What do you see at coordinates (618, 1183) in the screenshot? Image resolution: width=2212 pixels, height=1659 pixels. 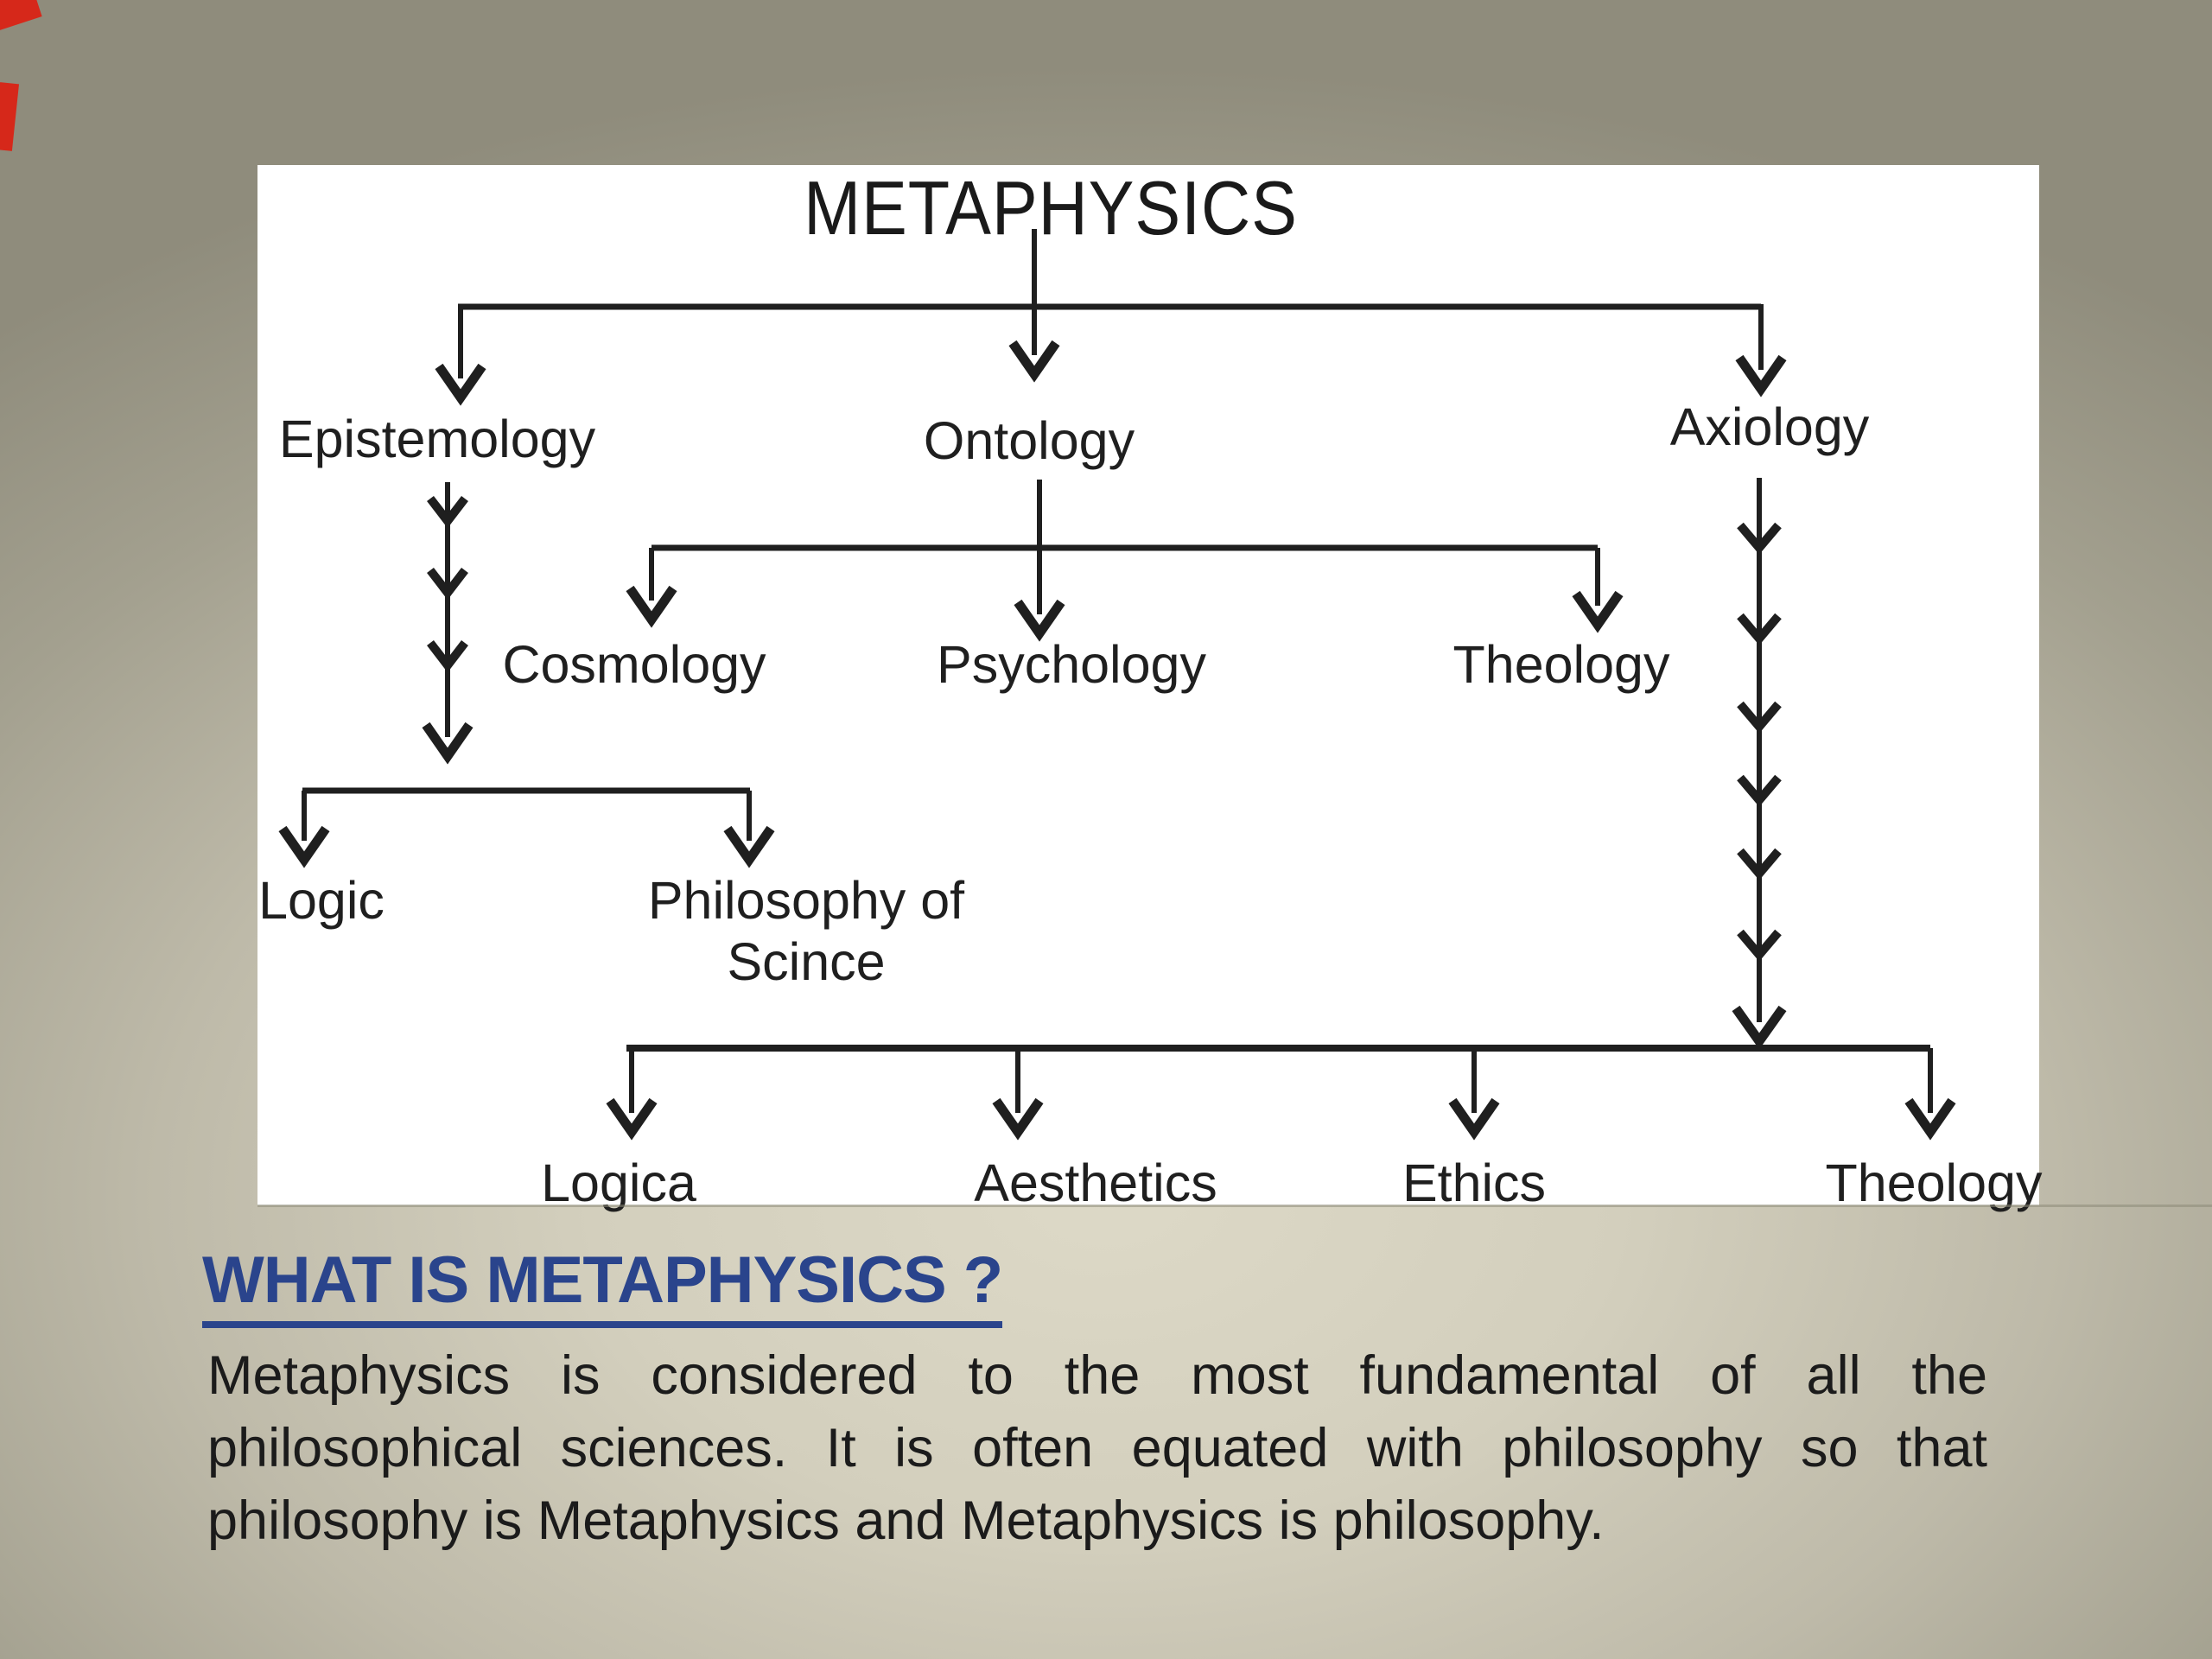 I see `node-logica: Logica` at bounding box center [618, 1183].